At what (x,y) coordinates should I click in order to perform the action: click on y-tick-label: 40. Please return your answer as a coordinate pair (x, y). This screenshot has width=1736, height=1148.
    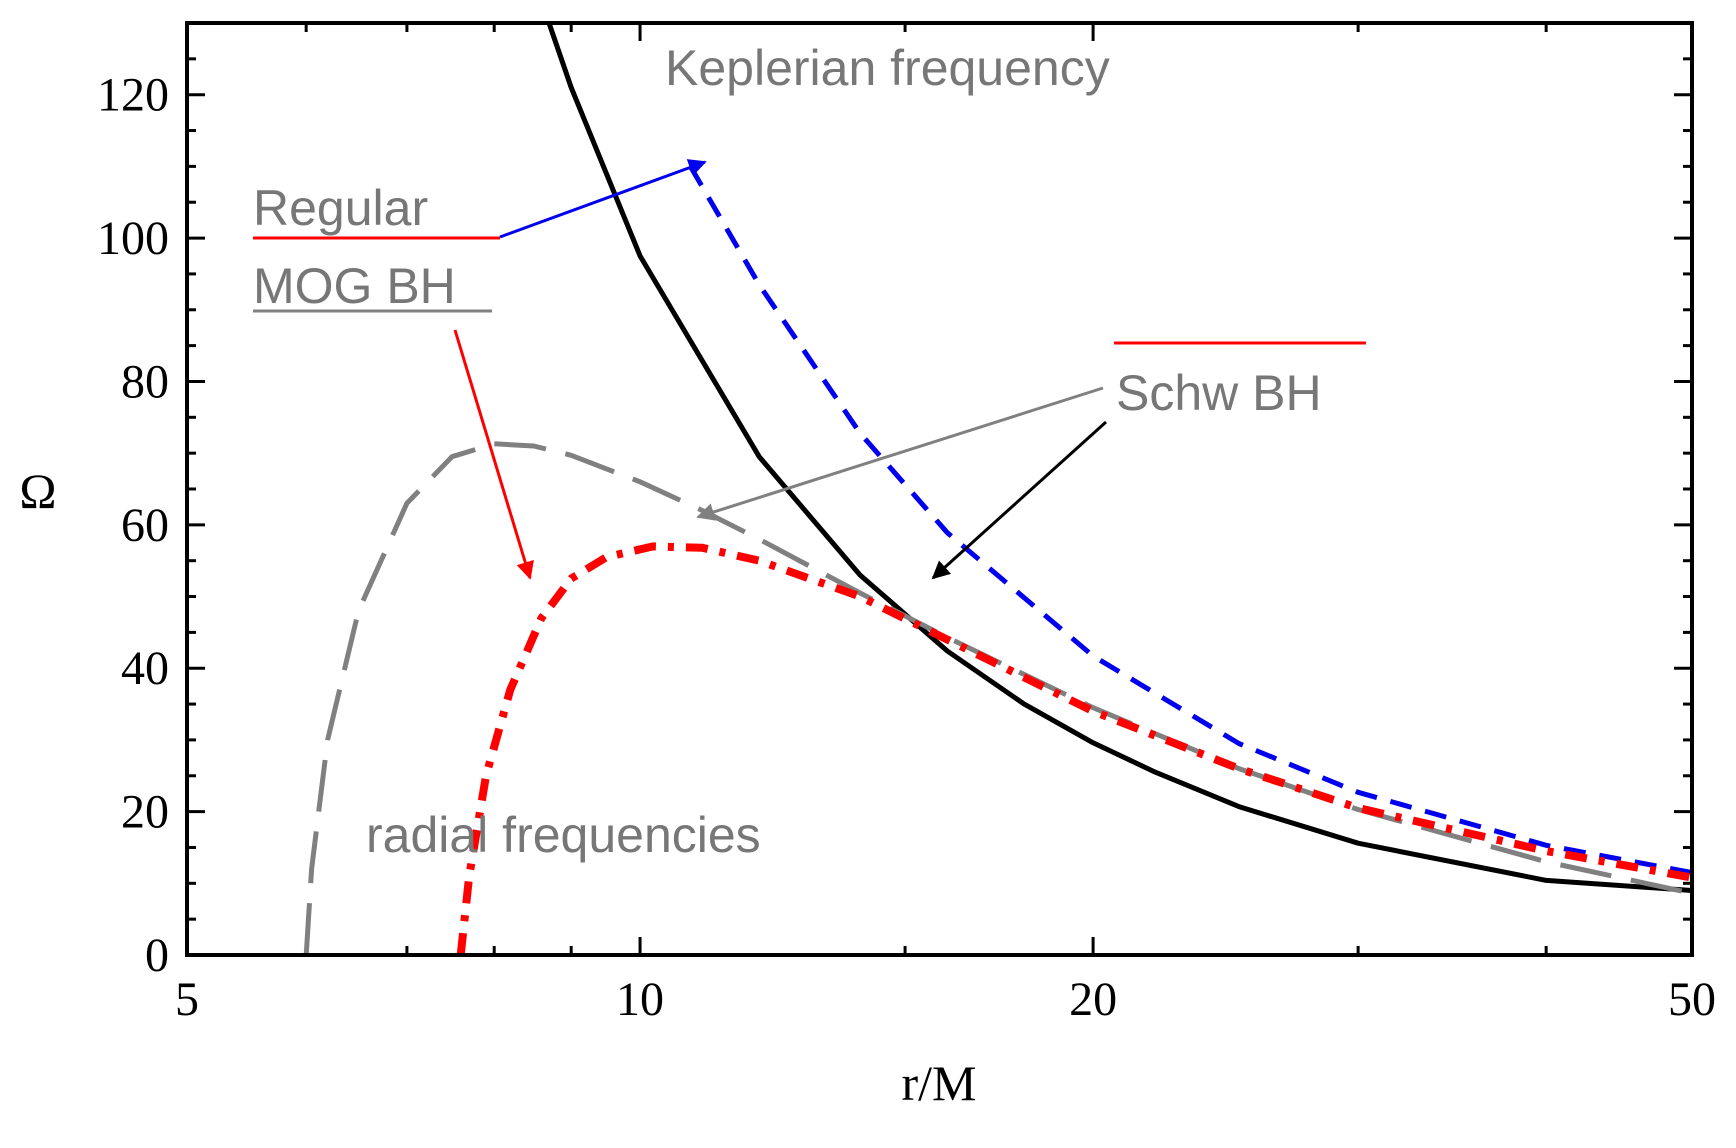
    Looking at the image, I should click on (145, 668).